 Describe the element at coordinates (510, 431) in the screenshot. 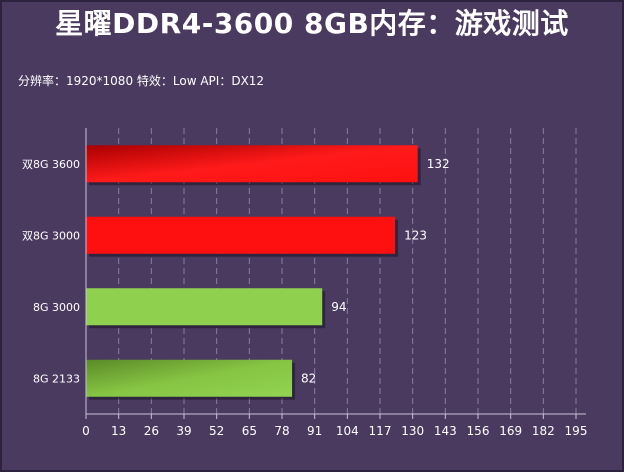

I see `x-tick-label: 169` at that location.